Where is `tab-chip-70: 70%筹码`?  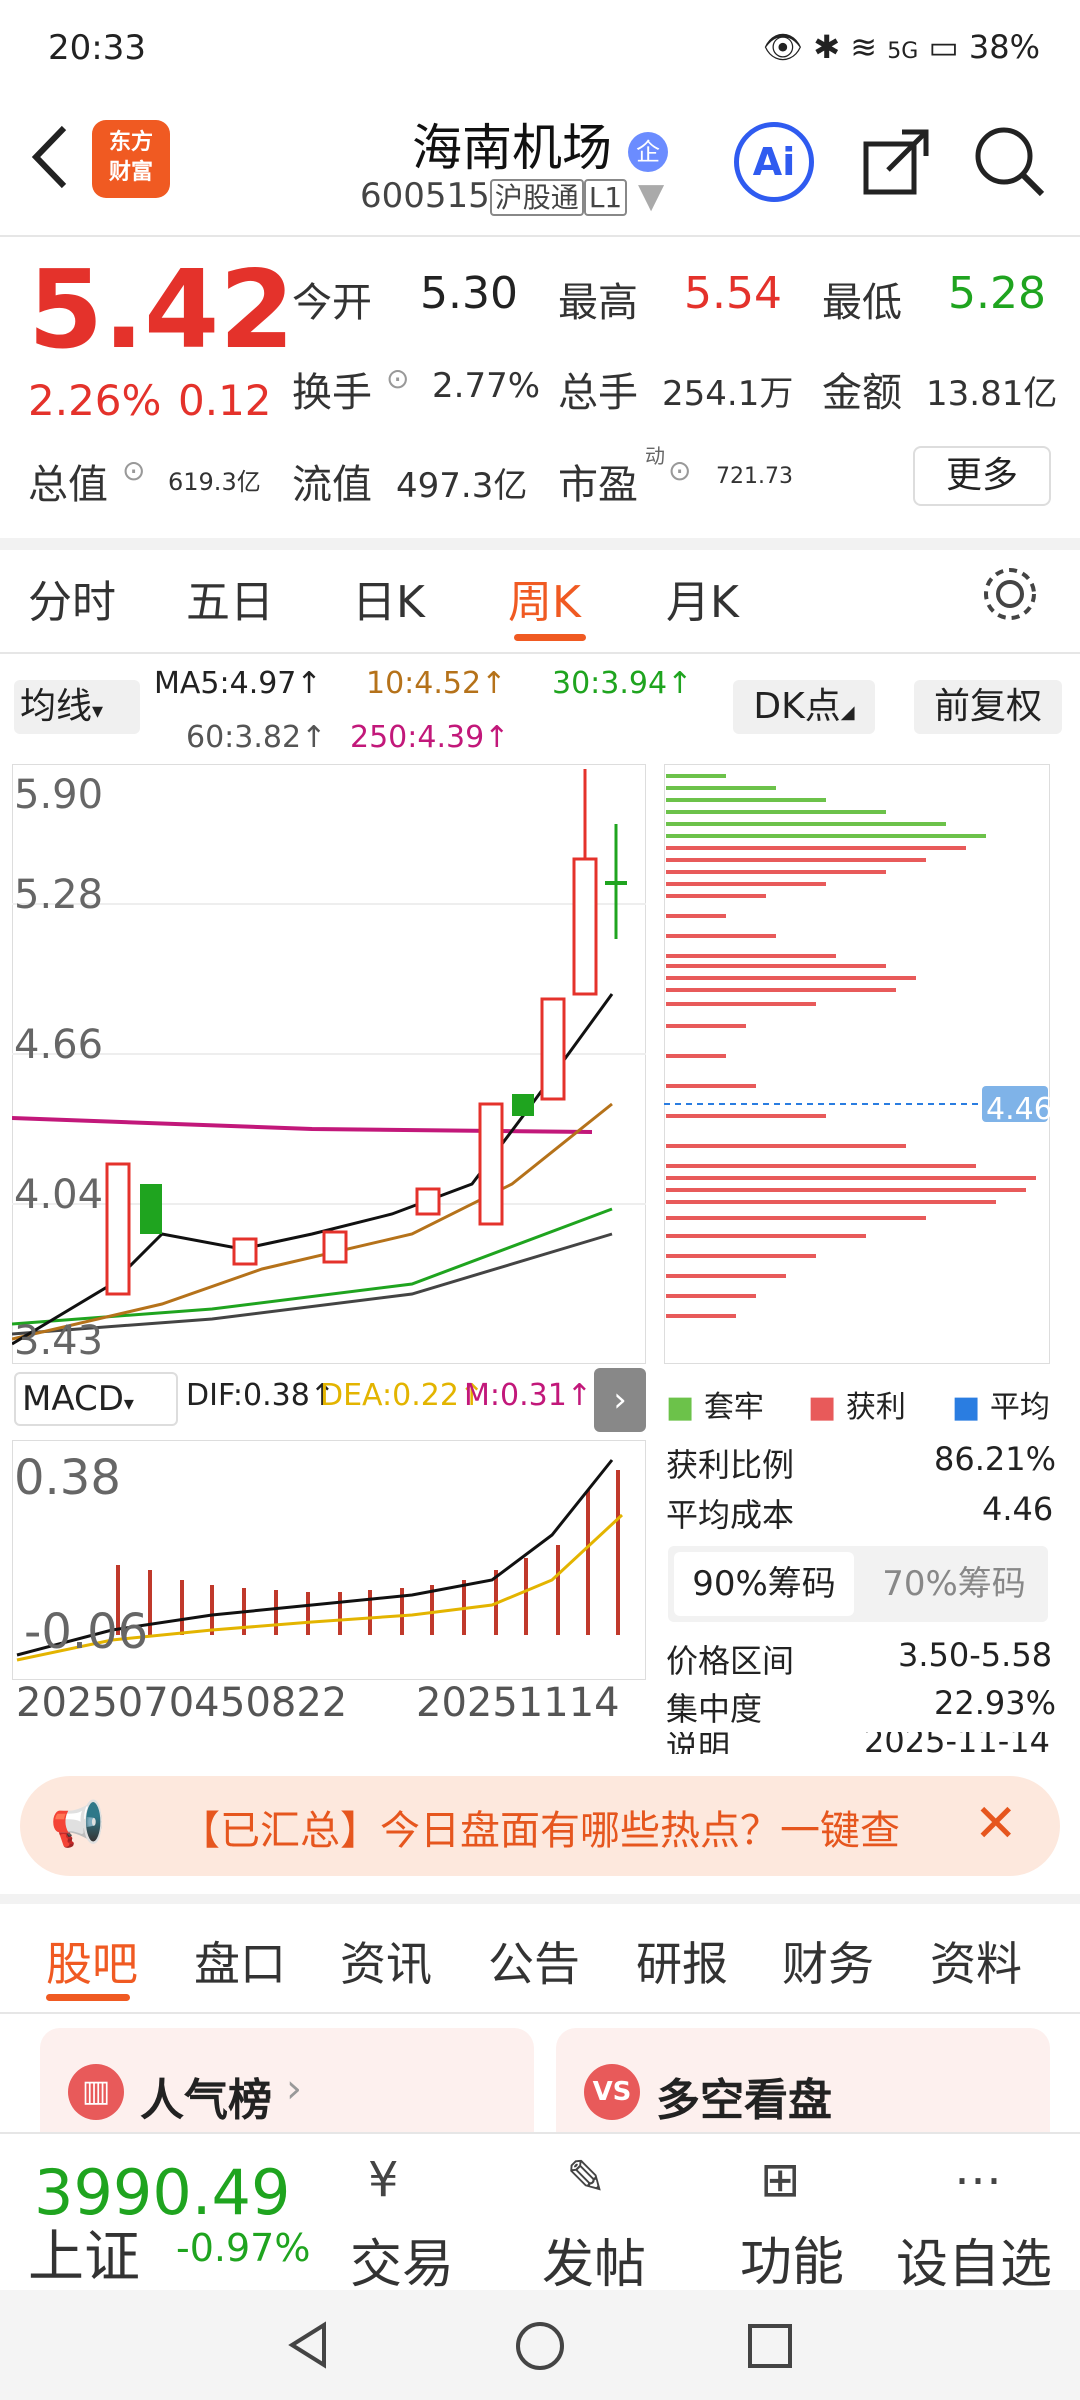
tab-chip-70: 70%筹码 is located at coordinates (954, 1584).